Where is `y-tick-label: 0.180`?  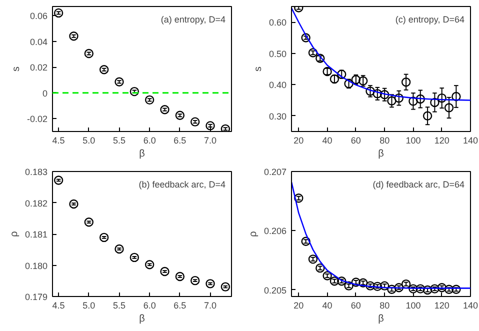 y-tick-label: 0.180 is located at coordinates (36, 265).